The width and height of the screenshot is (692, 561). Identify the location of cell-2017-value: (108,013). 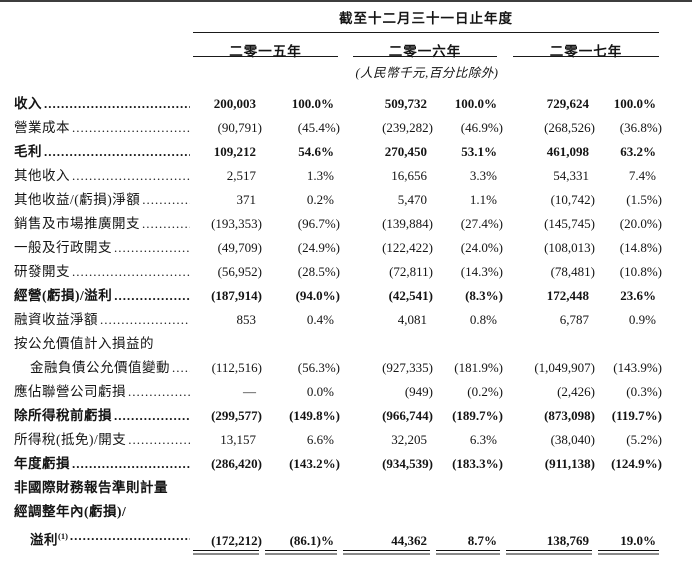
(569, 247).